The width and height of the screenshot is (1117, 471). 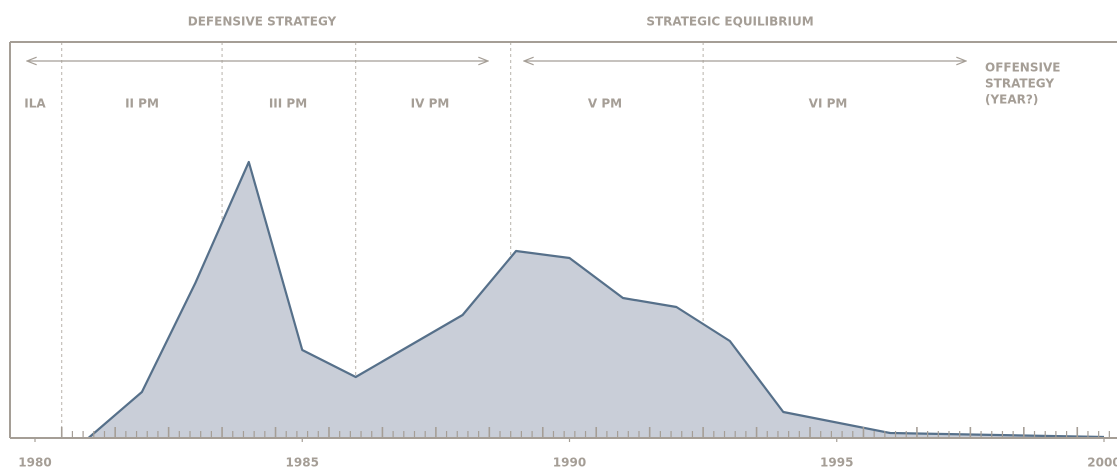 I want to click on phase-label: VI PM, so click(x=828, y=104).